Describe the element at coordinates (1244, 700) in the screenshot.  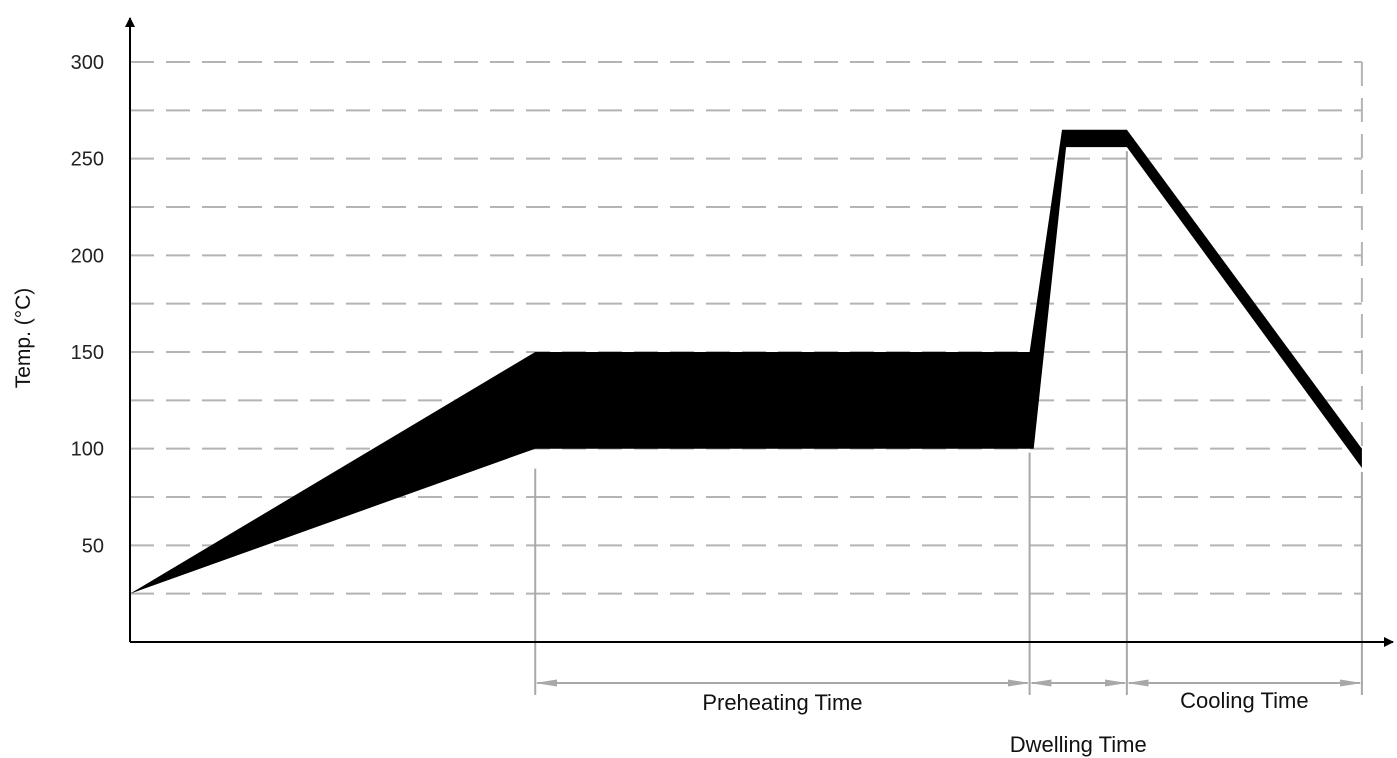
I see `phase-label-2: Cooling Time` at that location.